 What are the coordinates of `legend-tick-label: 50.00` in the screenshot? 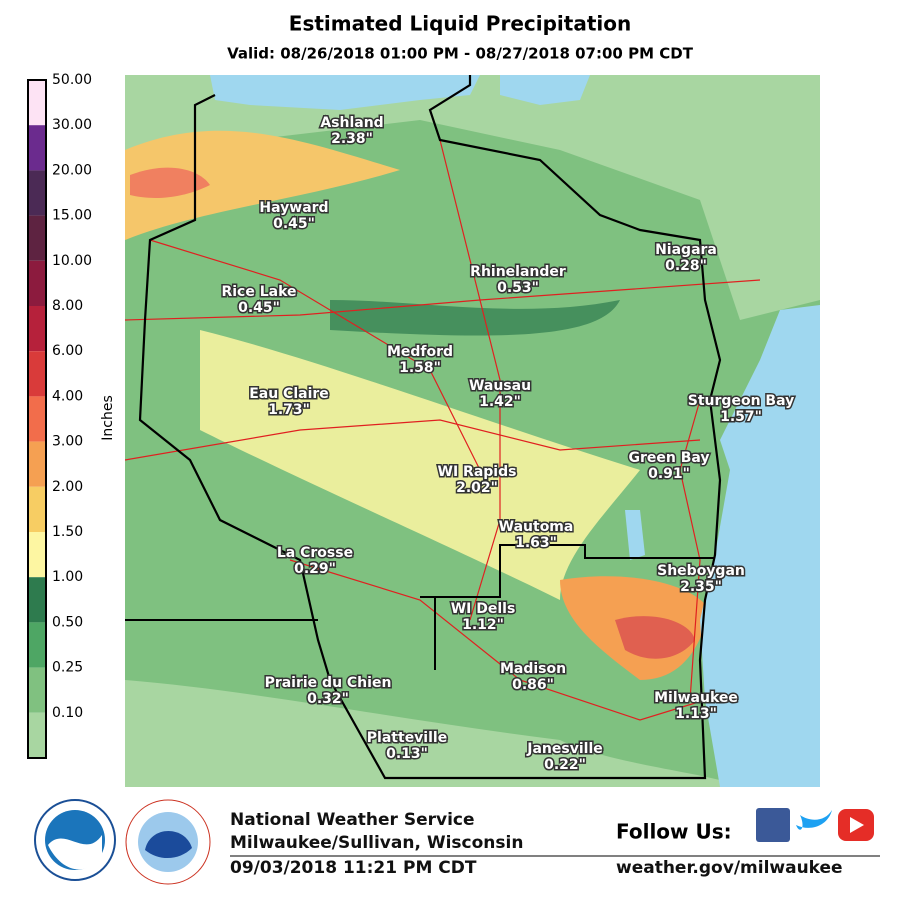 It's located at (72, 80).